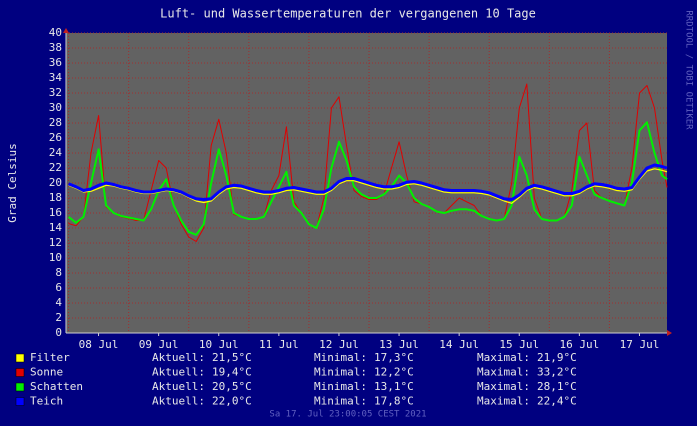  I want to click on y-tick-label: 40, so click(55, 32).